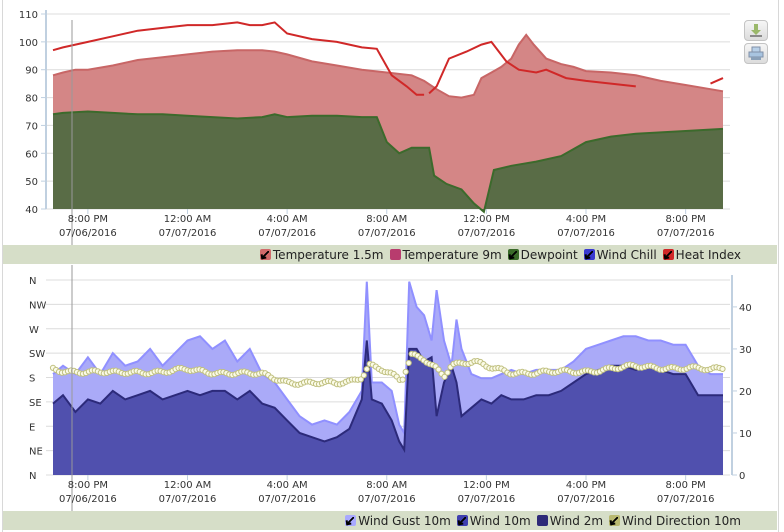 Image resolution: width=784 pixels, height=532 pixels. I want to click on direction-tick-label: NW, so click(37, 305).